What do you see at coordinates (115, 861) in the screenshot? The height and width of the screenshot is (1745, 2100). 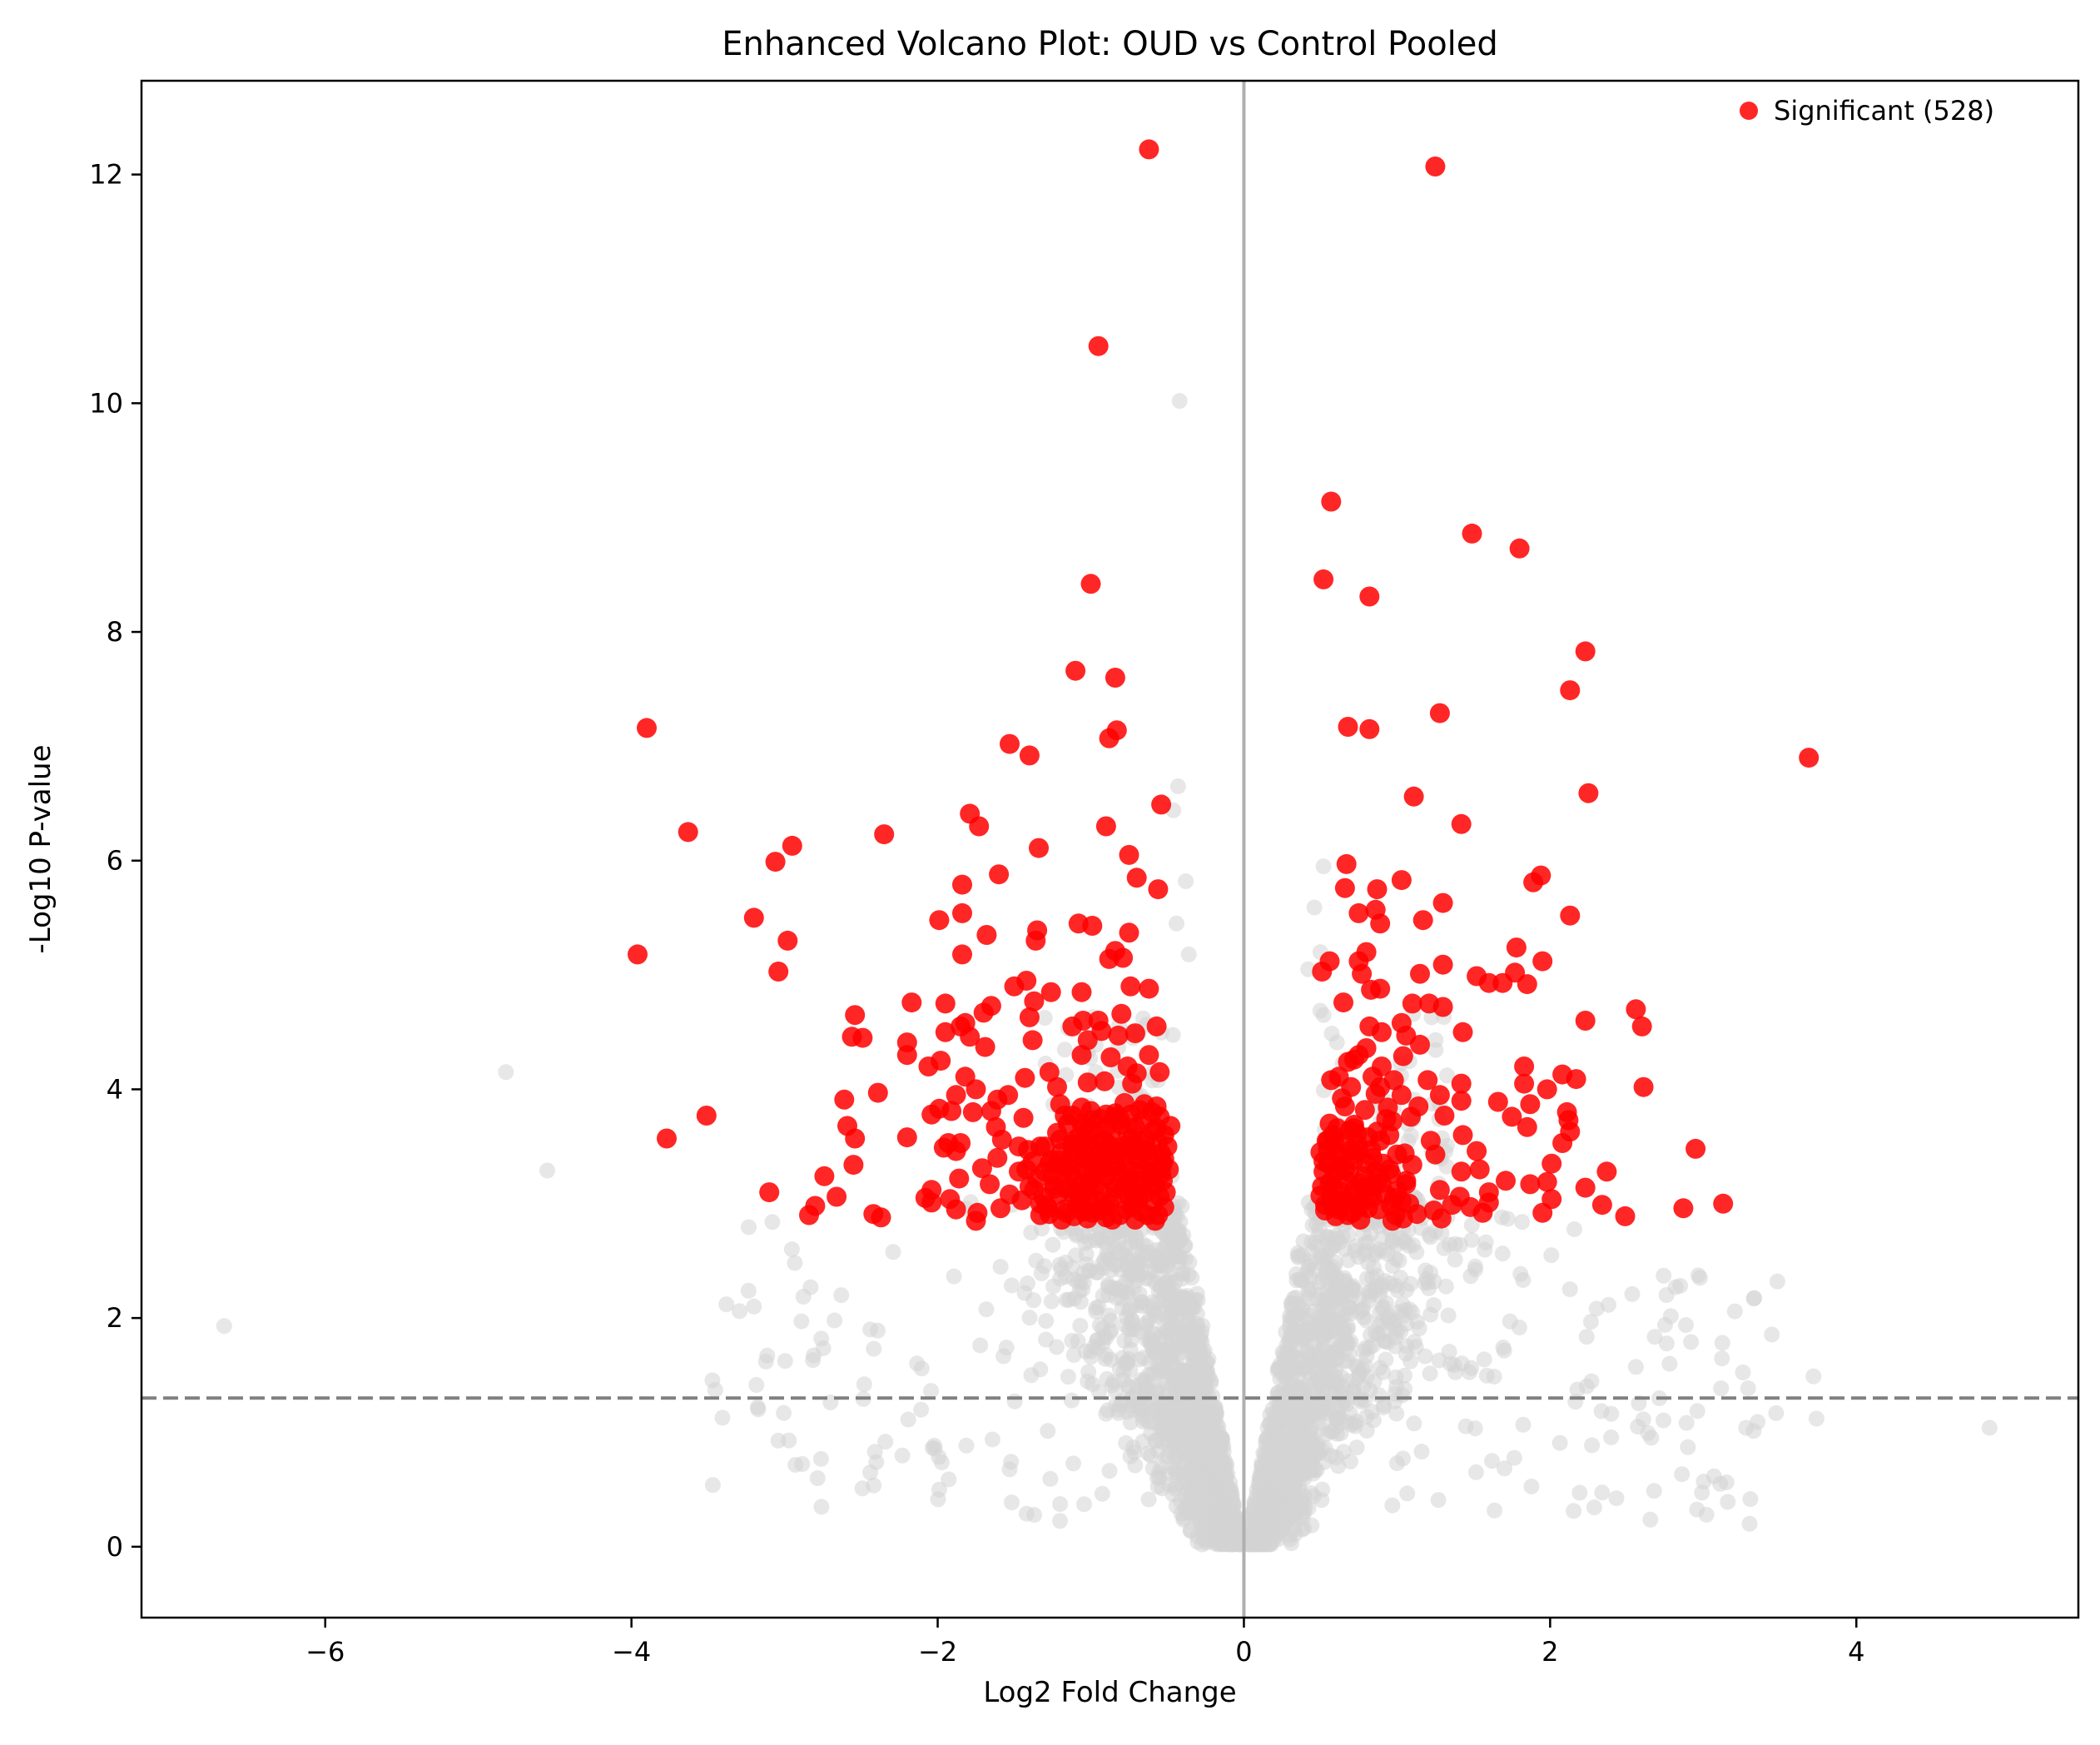 I see `y-axis-ticks: 0 2 4 6 8 10 12` at bounding box center [115, 861].